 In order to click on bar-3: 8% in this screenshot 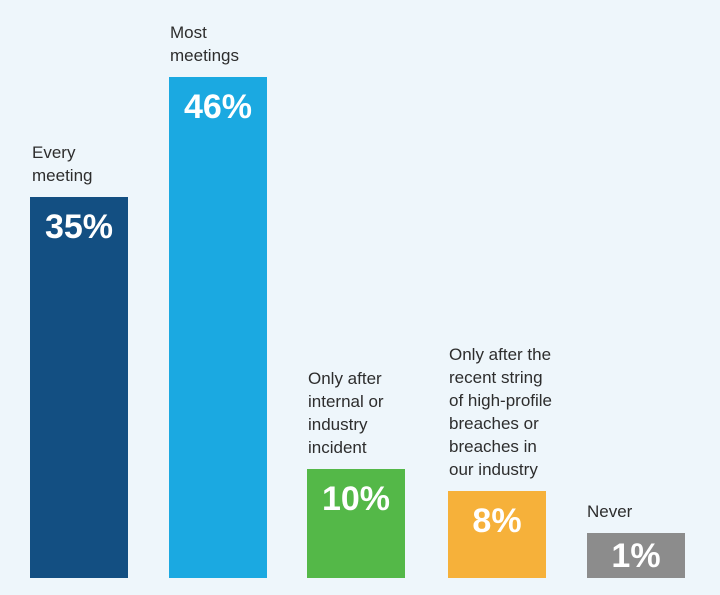, I will do `click(497, 534)`.